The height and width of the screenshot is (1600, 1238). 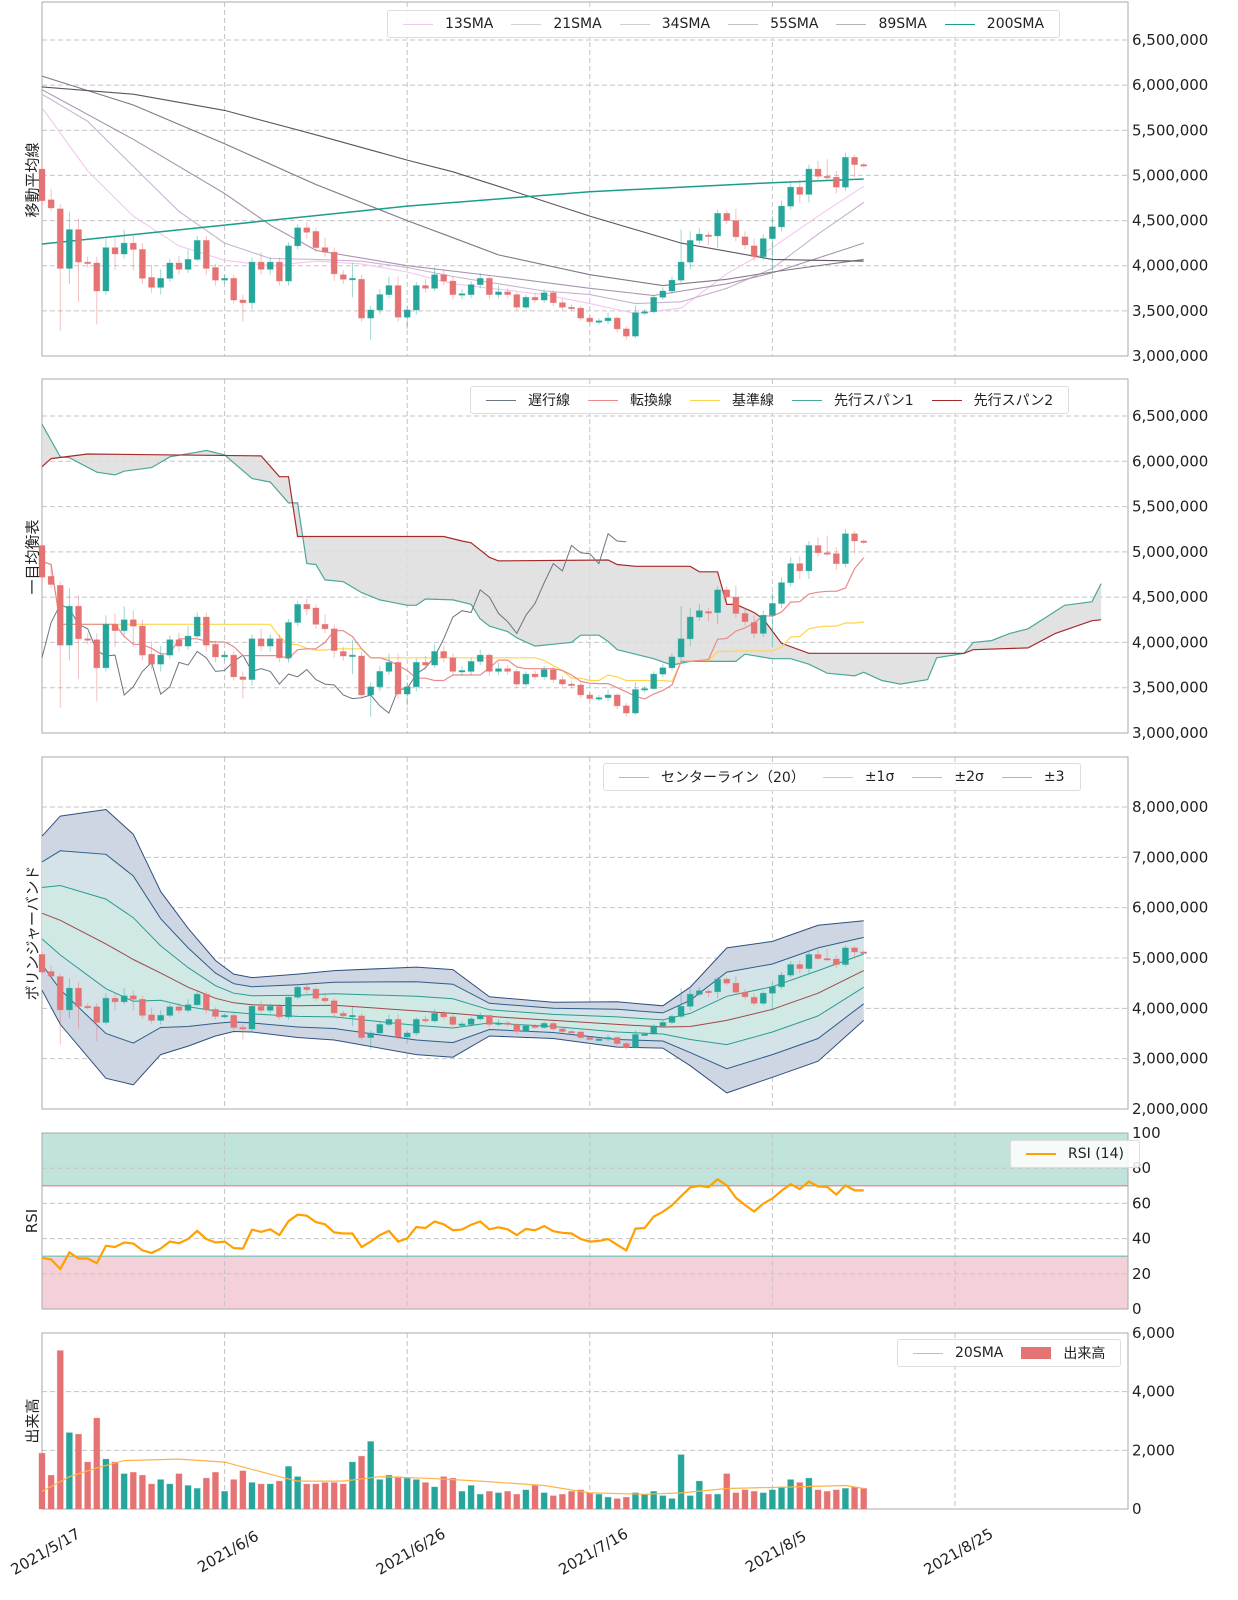 I want to click on y-tick-label: 20, so click(x=1141, y=1274).